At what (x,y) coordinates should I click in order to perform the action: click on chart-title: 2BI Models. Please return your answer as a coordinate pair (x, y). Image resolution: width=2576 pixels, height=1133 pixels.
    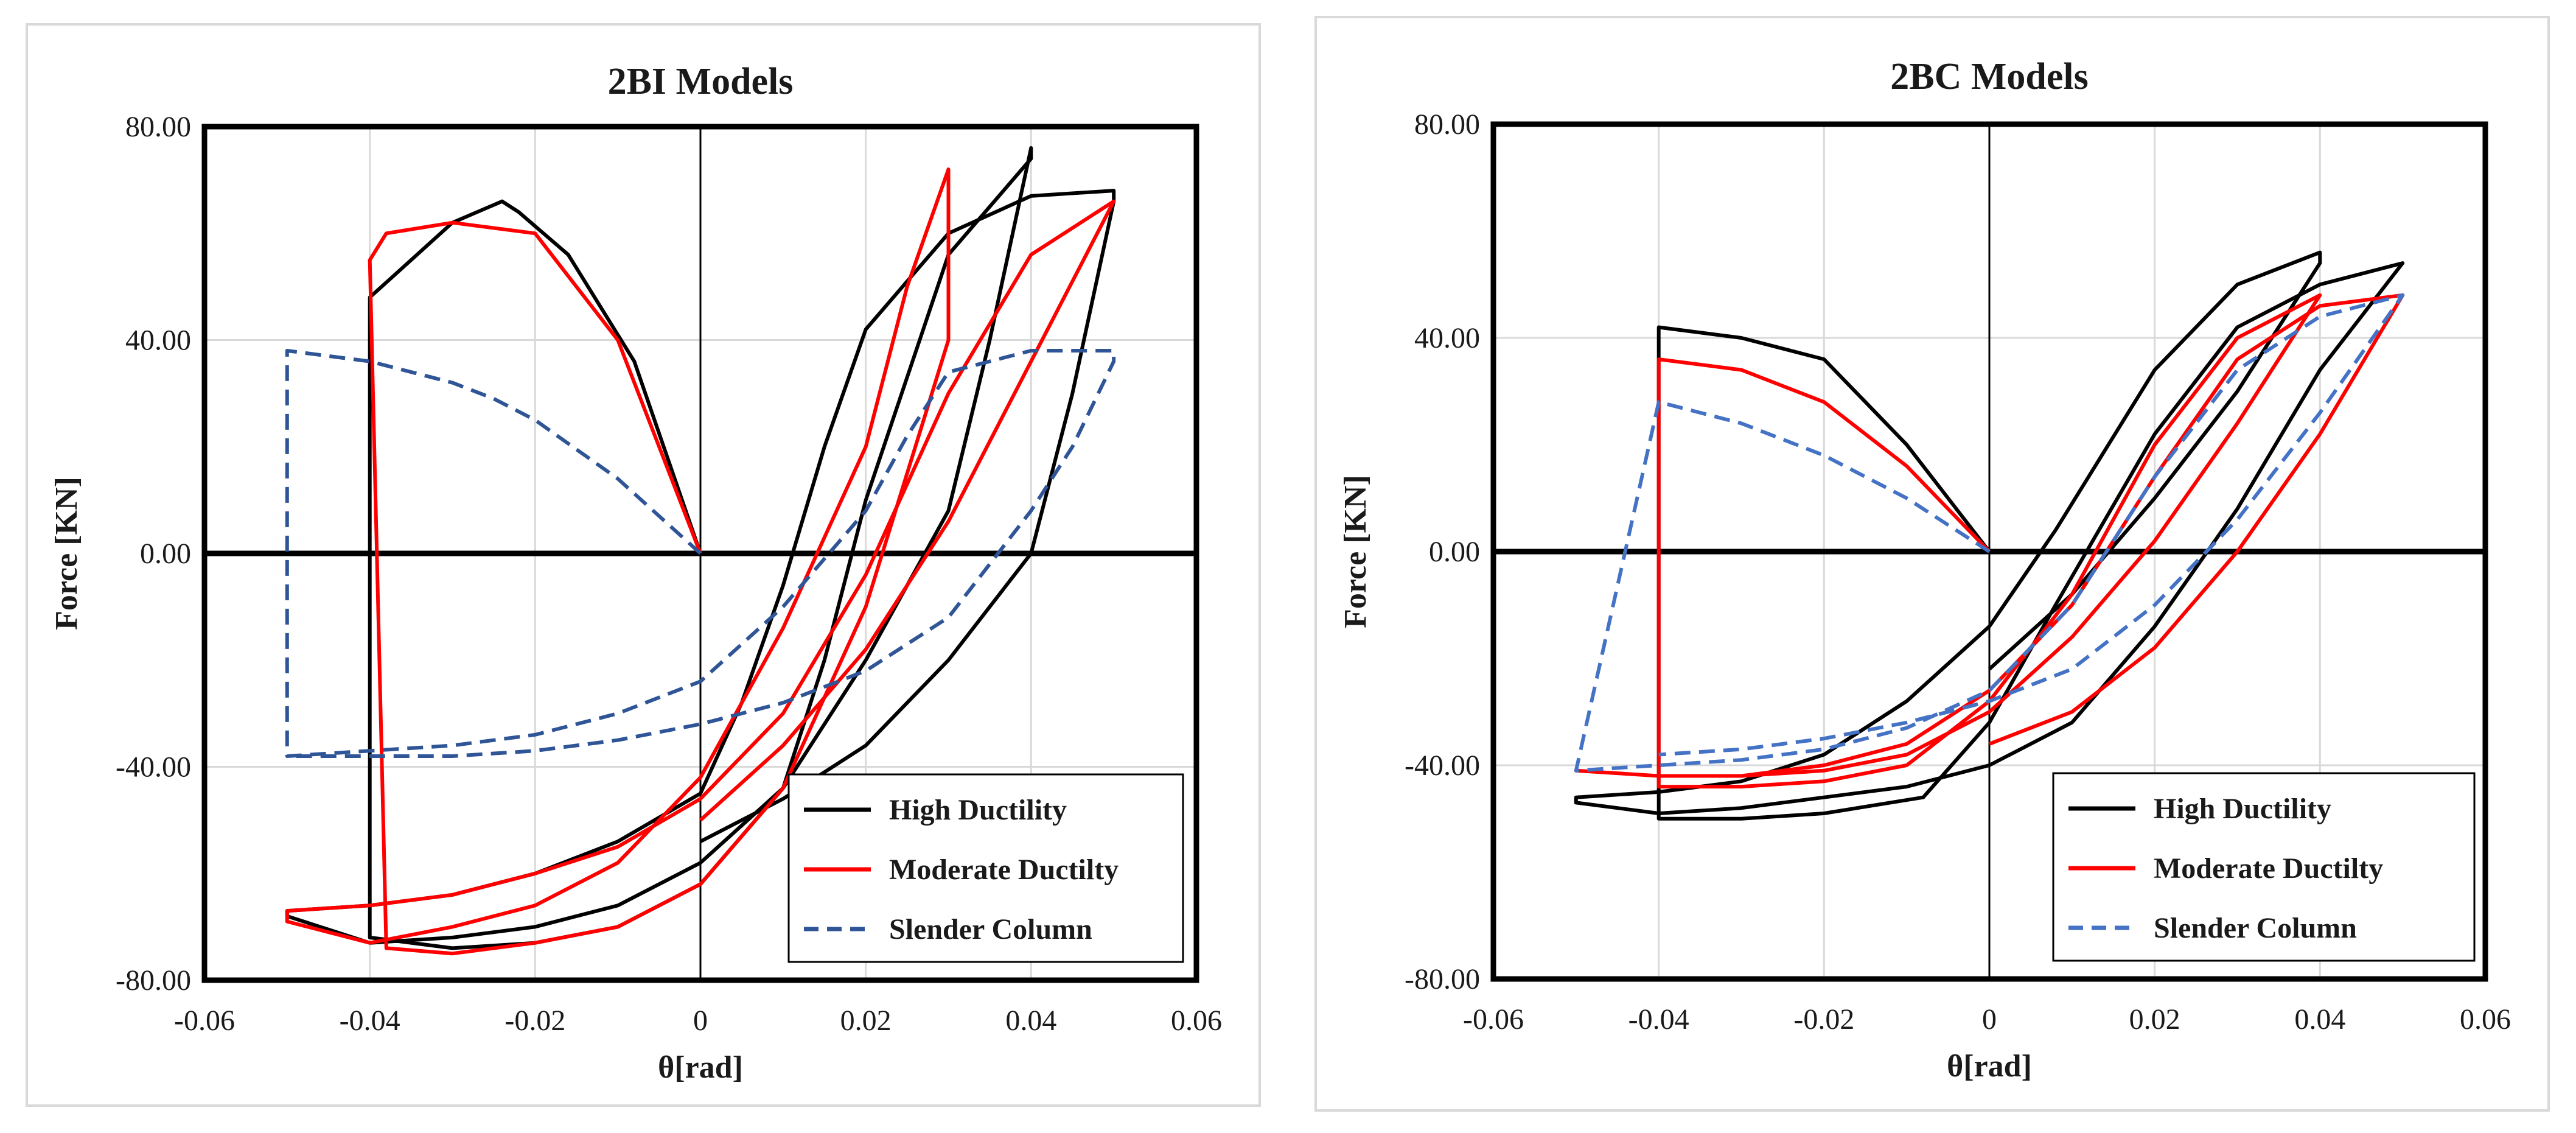
    Looking at the image, I should click on (701, 82).